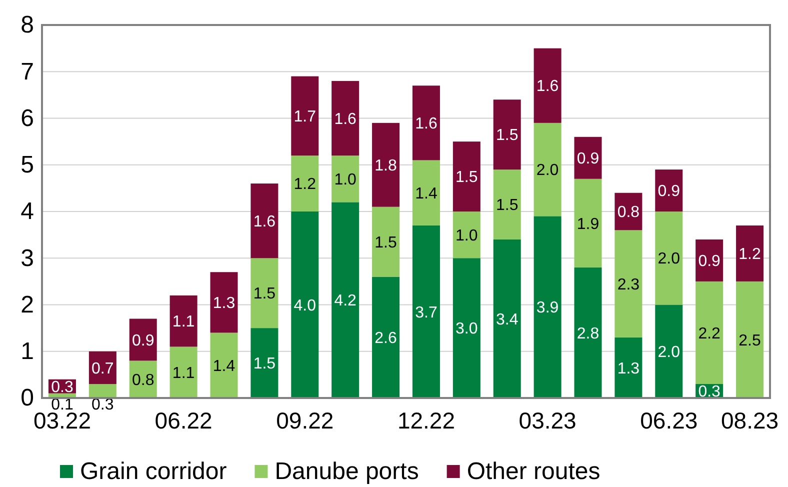 Image resolution: width=788 pixels, height=487 pixels. I want to click on y-tick-label: 6, so click(27, 118).